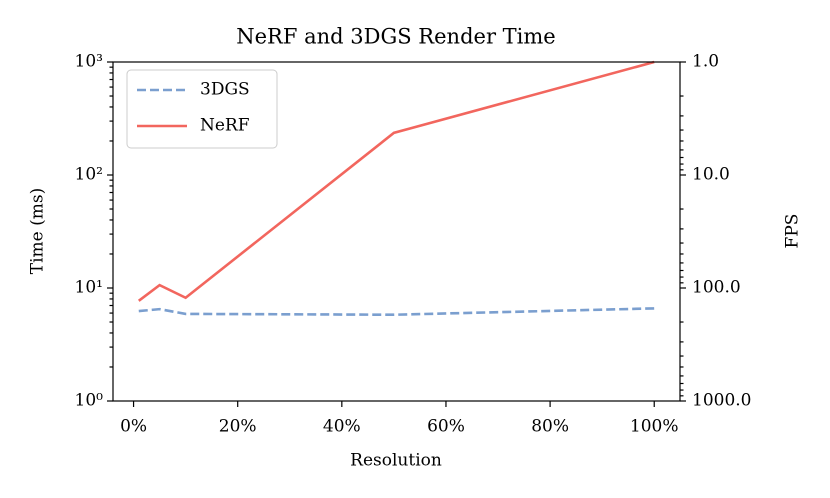 This screenshot has height=498, width=830. Describe the element at coordinates (721, 401) in the screenshot. I see `y2-tick-label: 1000.0` at that location.